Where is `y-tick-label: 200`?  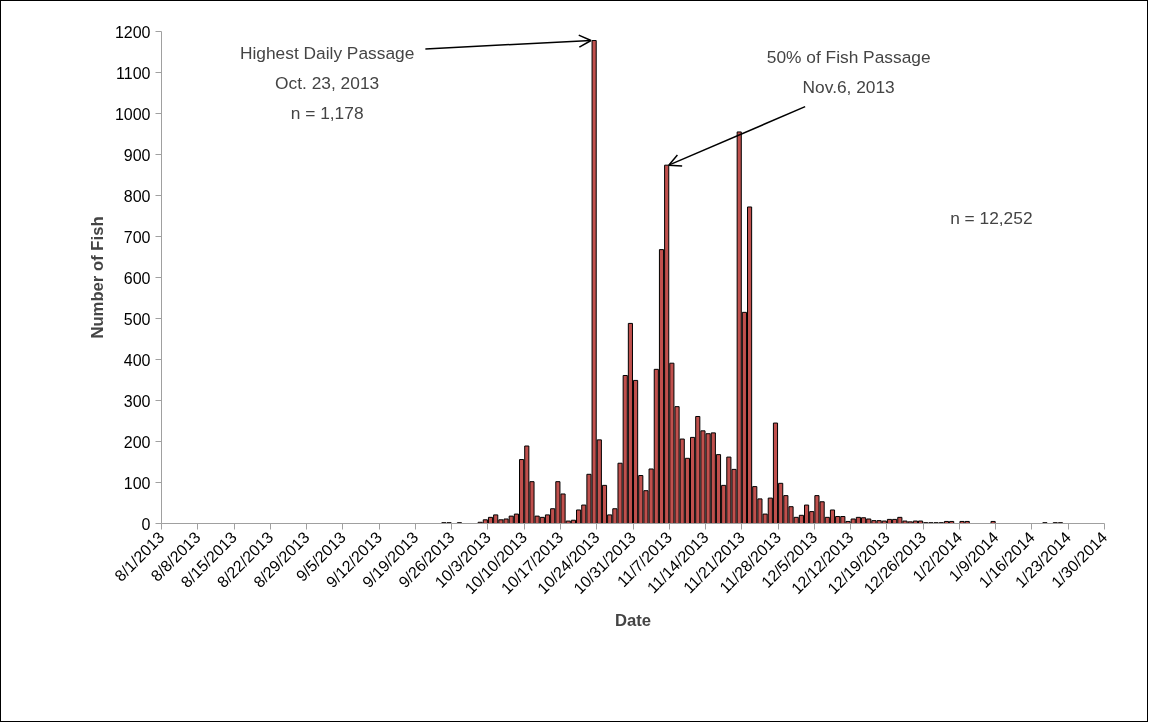 y-tick-label: 200 is located at coordinates (137, 442).